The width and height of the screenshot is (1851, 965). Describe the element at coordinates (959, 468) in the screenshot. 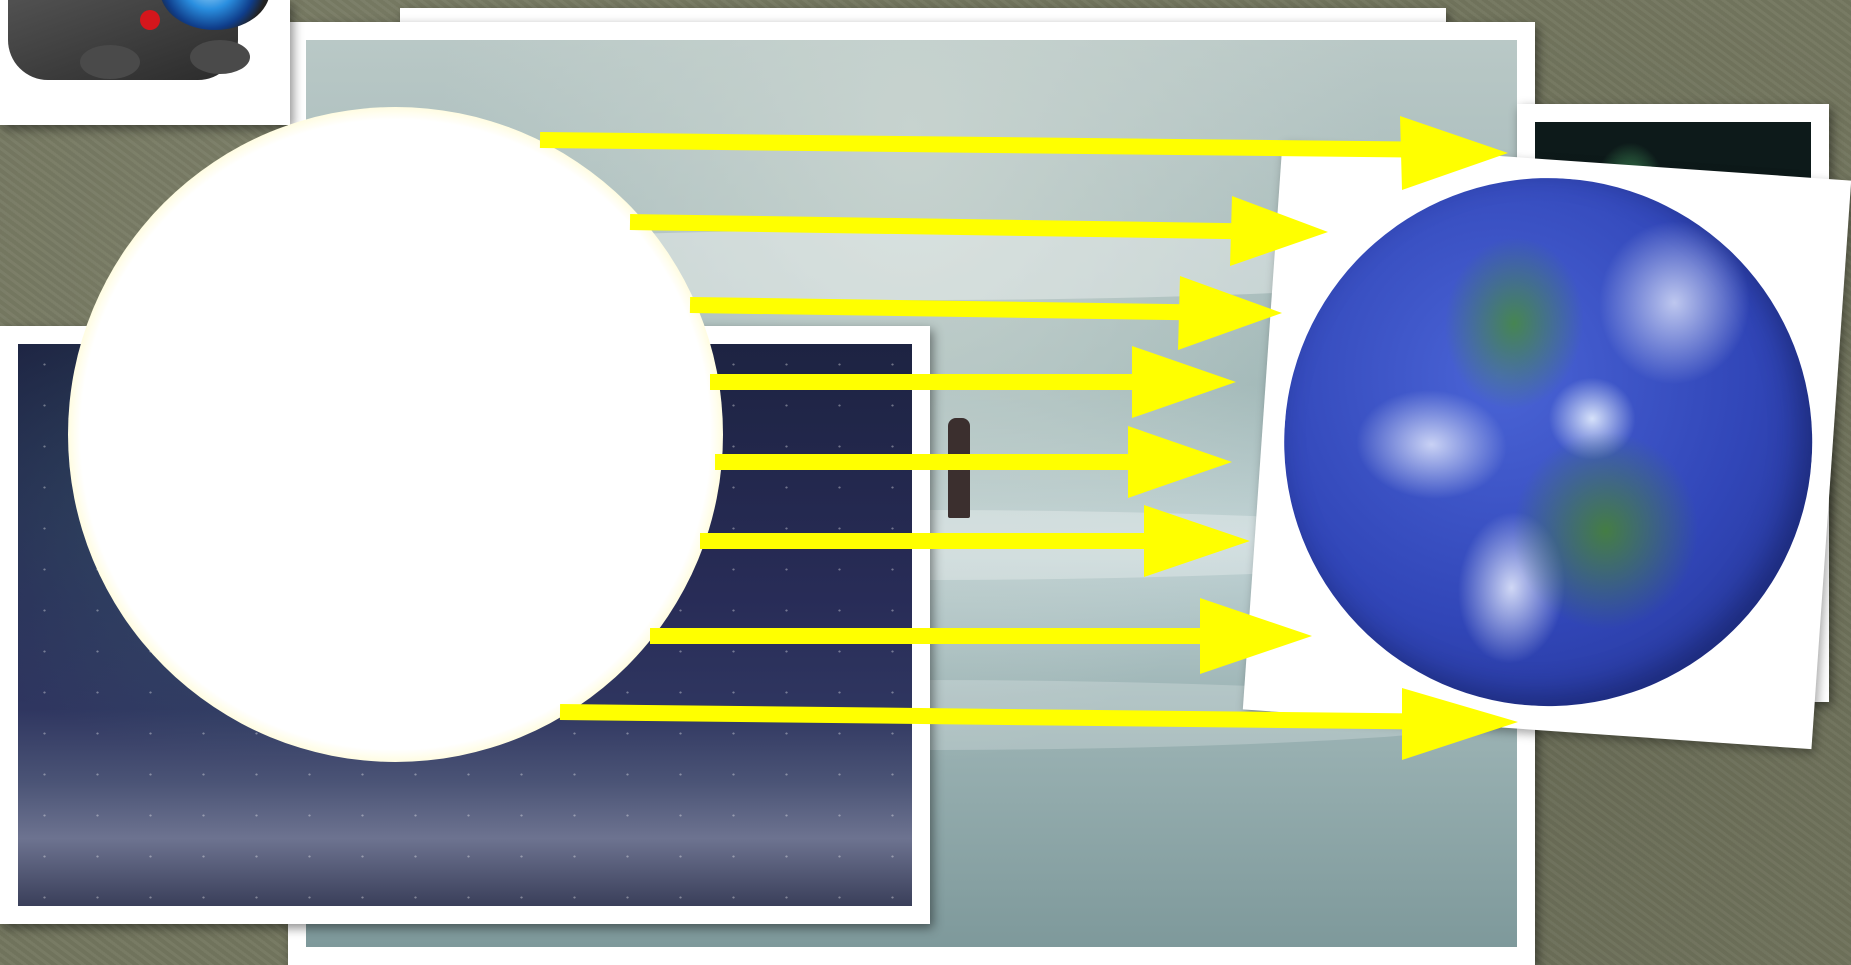

I see `hiker-figure` at that location.